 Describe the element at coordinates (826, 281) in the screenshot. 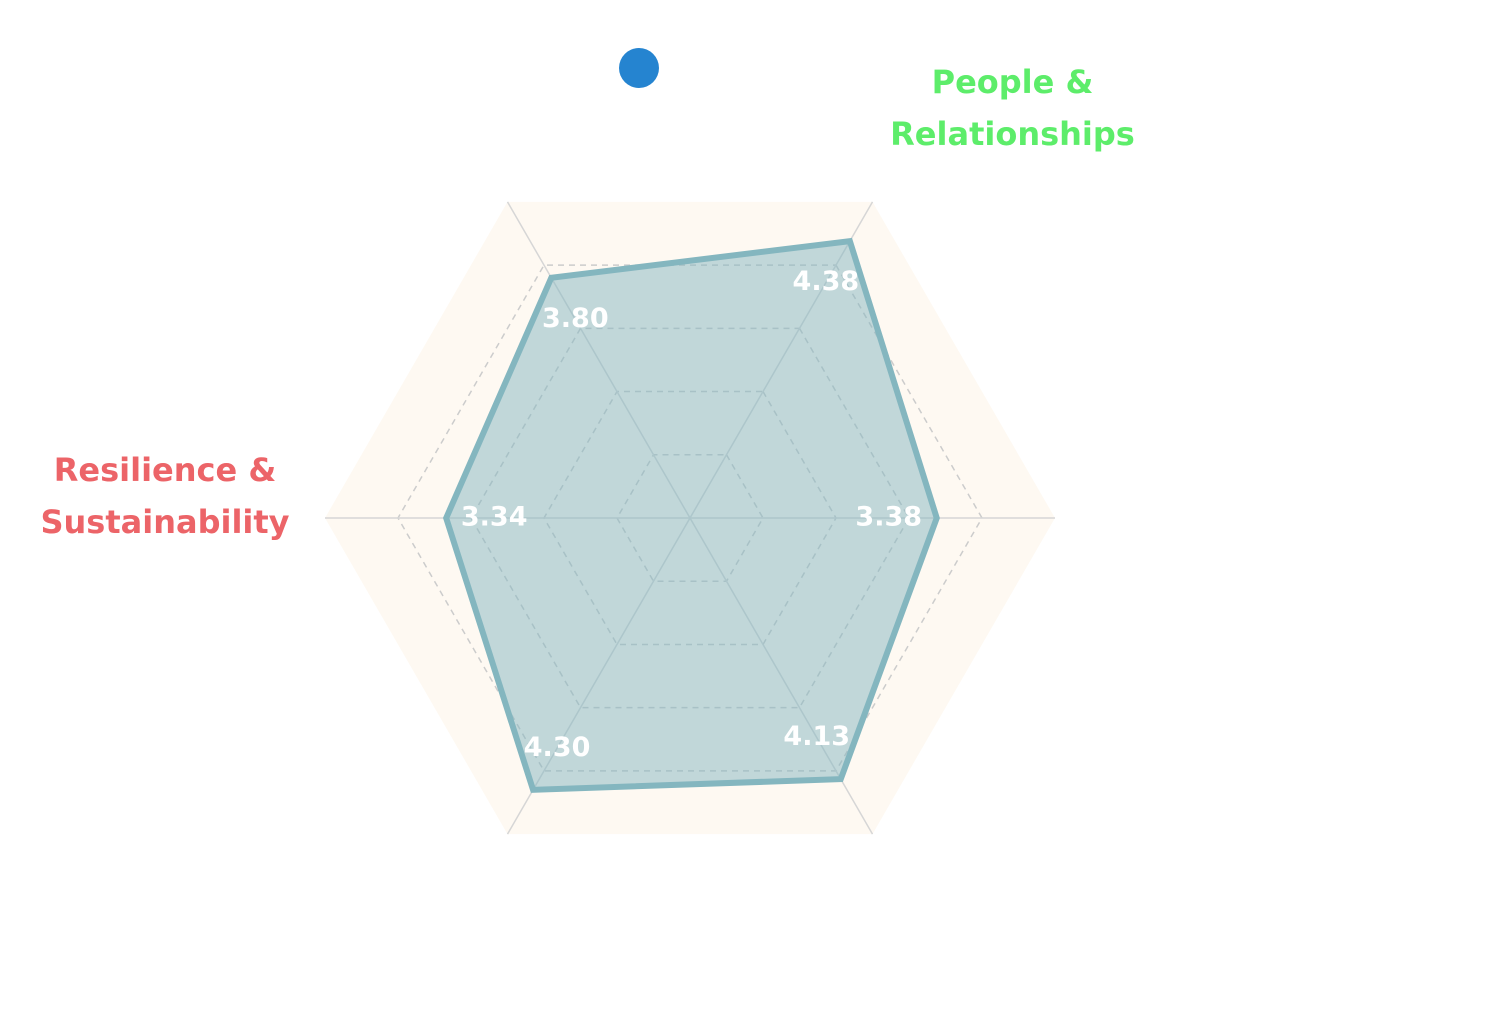

I see `value-label: 4.38` at that location.